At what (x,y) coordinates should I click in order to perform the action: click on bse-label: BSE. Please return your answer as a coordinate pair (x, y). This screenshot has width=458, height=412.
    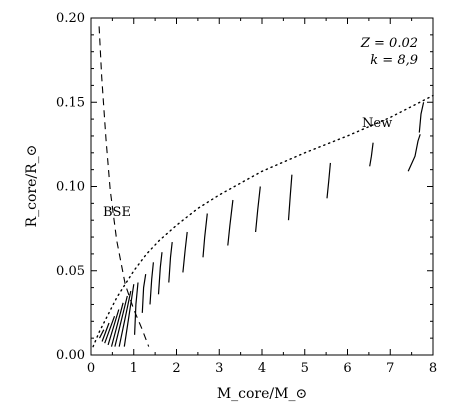
    Looking at the image, I should click on (117, 212).